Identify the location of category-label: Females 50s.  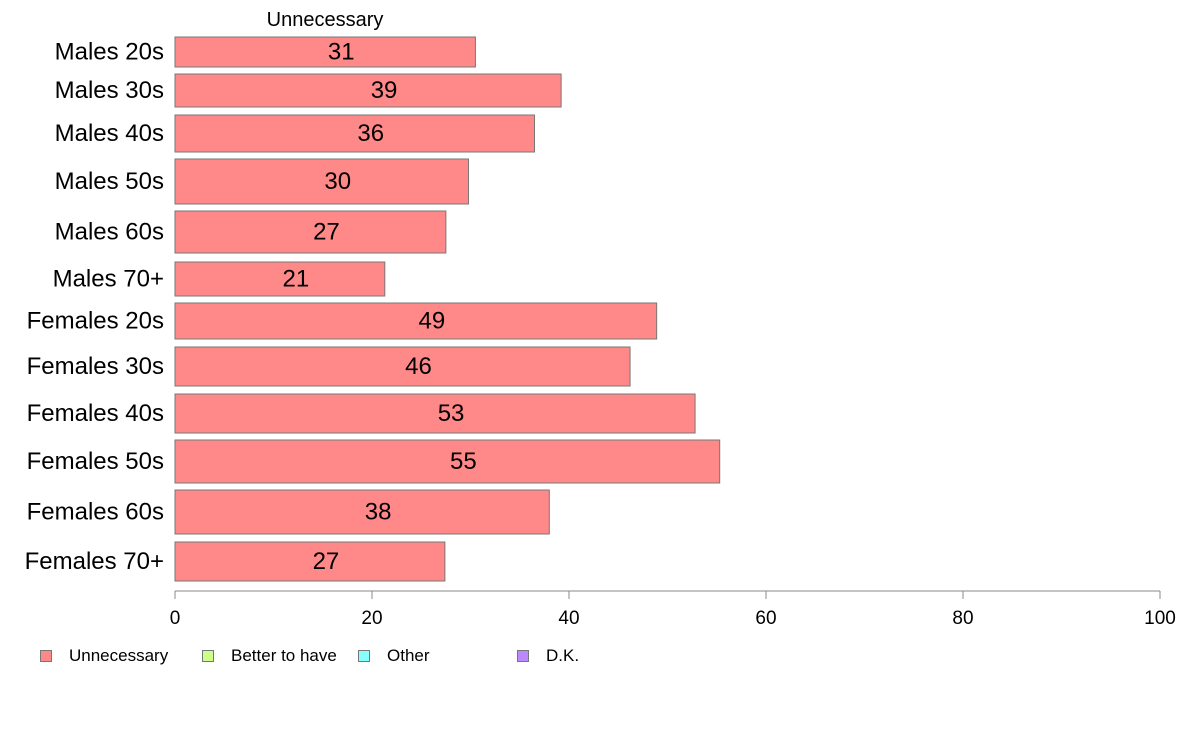
(95, 461).